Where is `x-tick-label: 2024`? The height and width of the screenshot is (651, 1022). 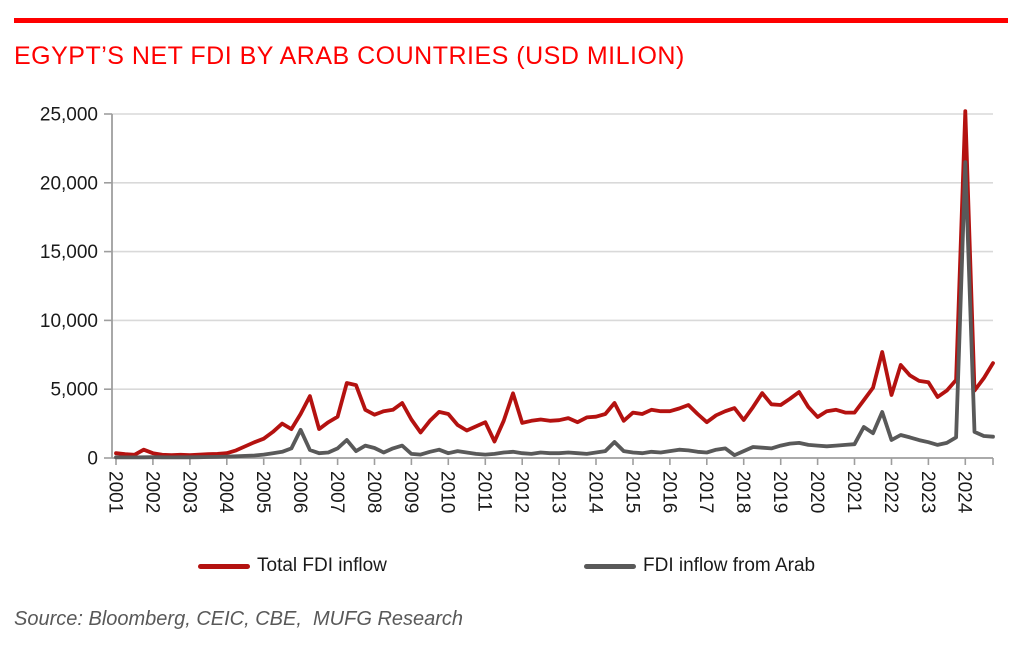 x-tick-label: 2024 is located at coordinates (964, 492).